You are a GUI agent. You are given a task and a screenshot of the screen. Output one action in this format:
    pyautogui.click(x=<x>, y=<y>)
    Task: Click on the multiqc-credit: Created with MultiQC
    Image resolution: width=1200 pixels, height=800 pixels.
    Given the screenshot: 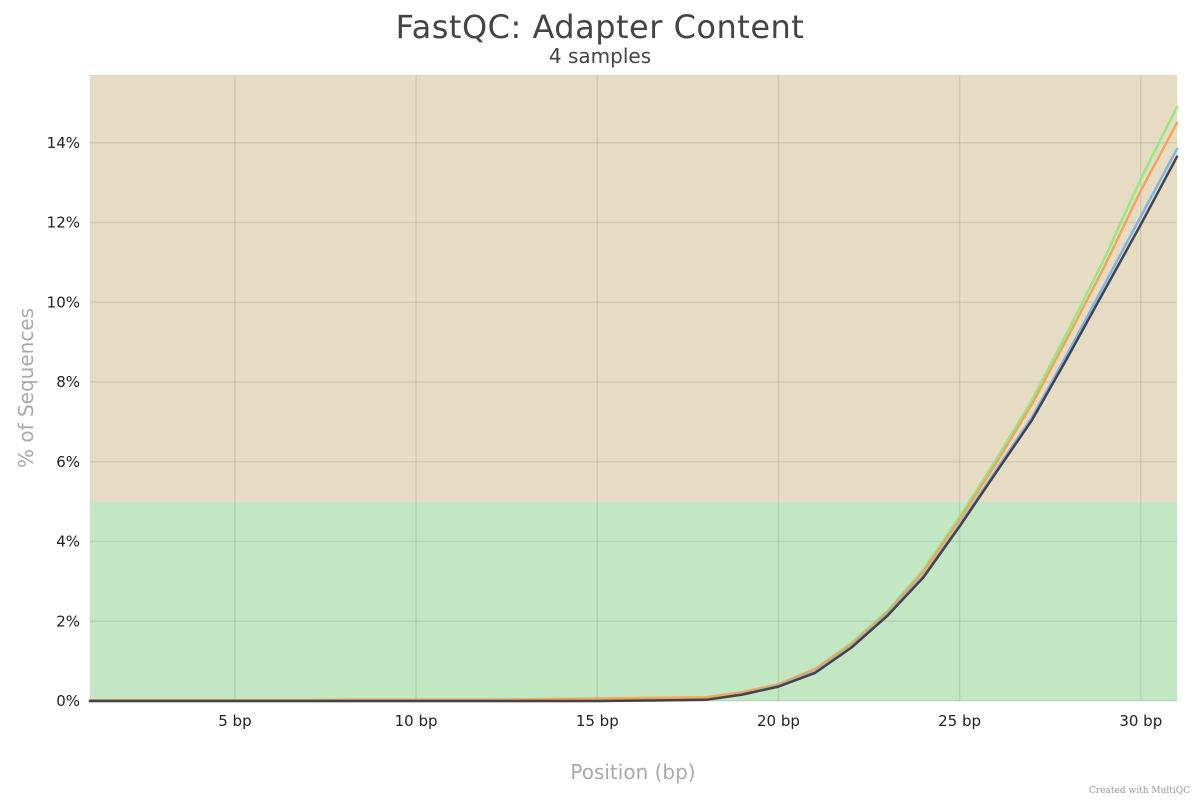 What is the action you would take?
    pyautogui.click(x=1139, y=791)
    